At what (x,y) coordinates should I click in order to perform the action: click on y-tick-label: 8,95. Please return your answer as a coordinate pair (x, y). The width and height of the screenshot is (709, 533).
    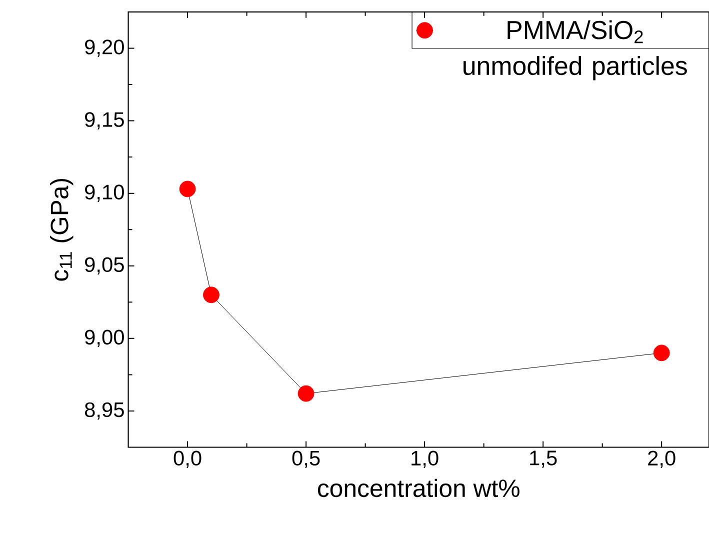
    Looking at the image, I should click on (104, 411).